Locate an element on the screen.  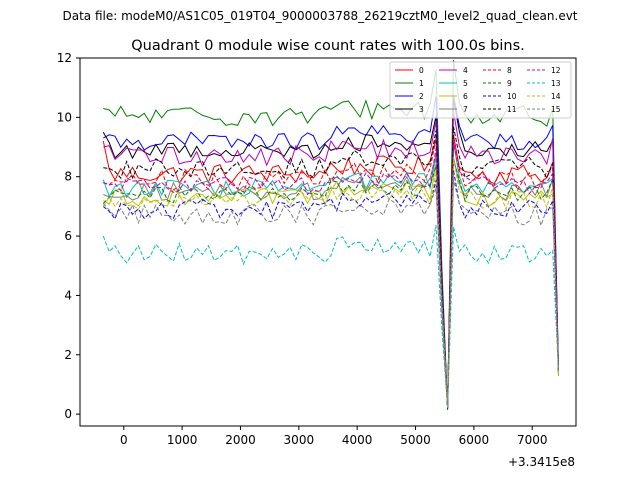
y-tick-label: 12 is located at coordinates (64, 58).